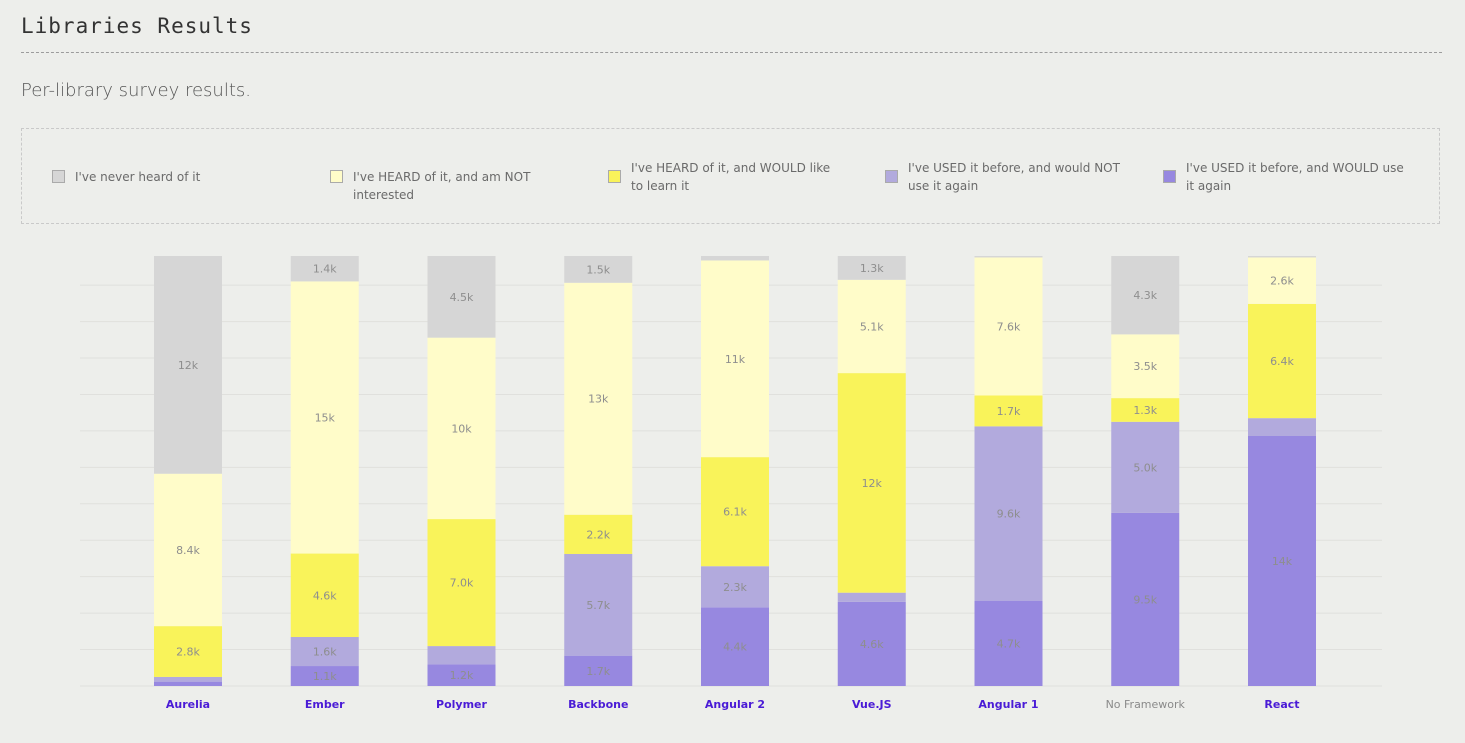 The height and width of the screenshot is (743, 1465). I want to click on legend-swatch-never-heard, so click(58, 176).